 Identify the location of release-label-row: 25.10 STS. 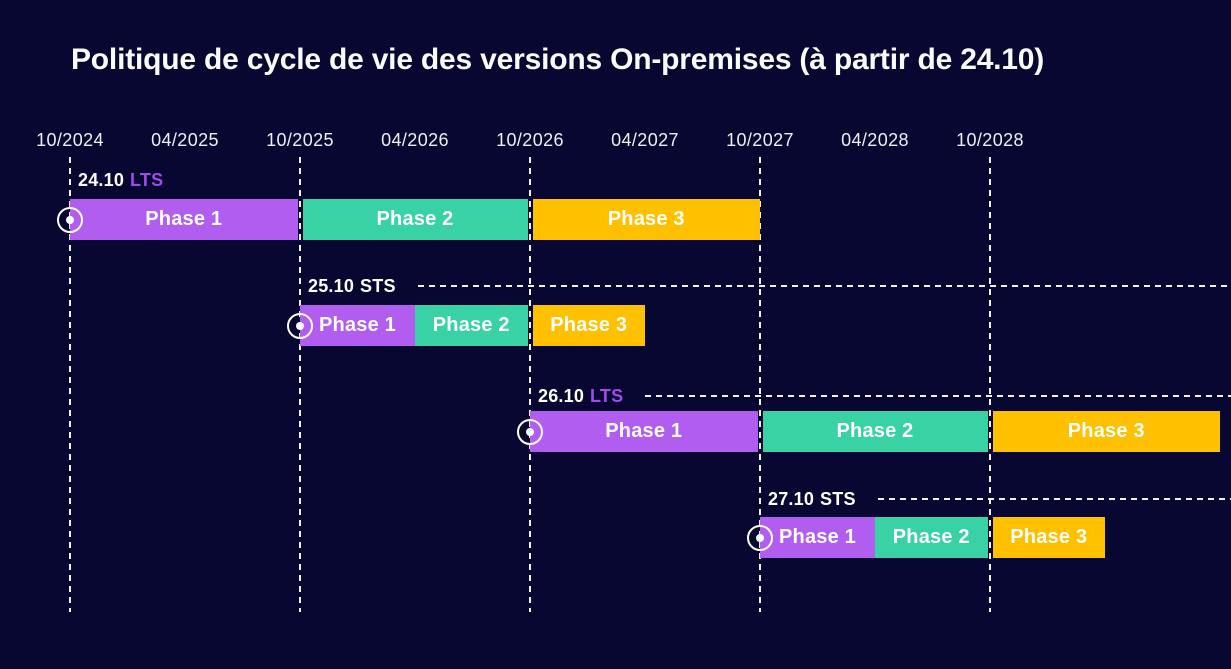
(769, 286).